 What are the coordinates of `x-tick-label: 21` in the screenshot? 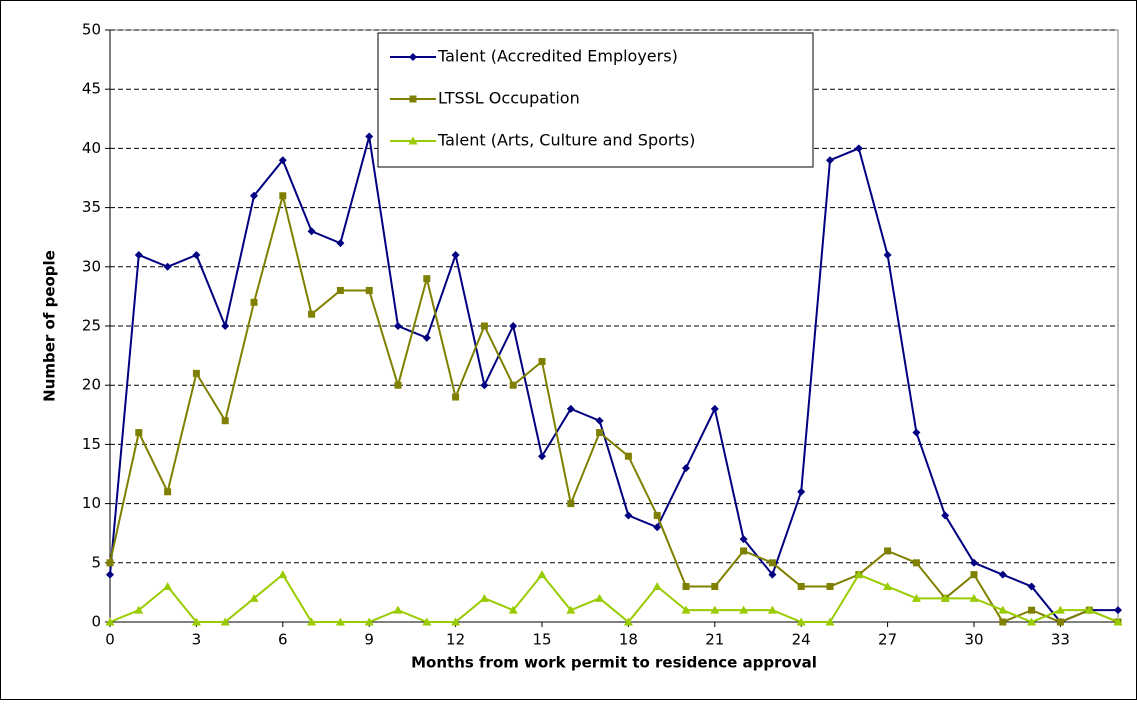 It's located at (714, 640).